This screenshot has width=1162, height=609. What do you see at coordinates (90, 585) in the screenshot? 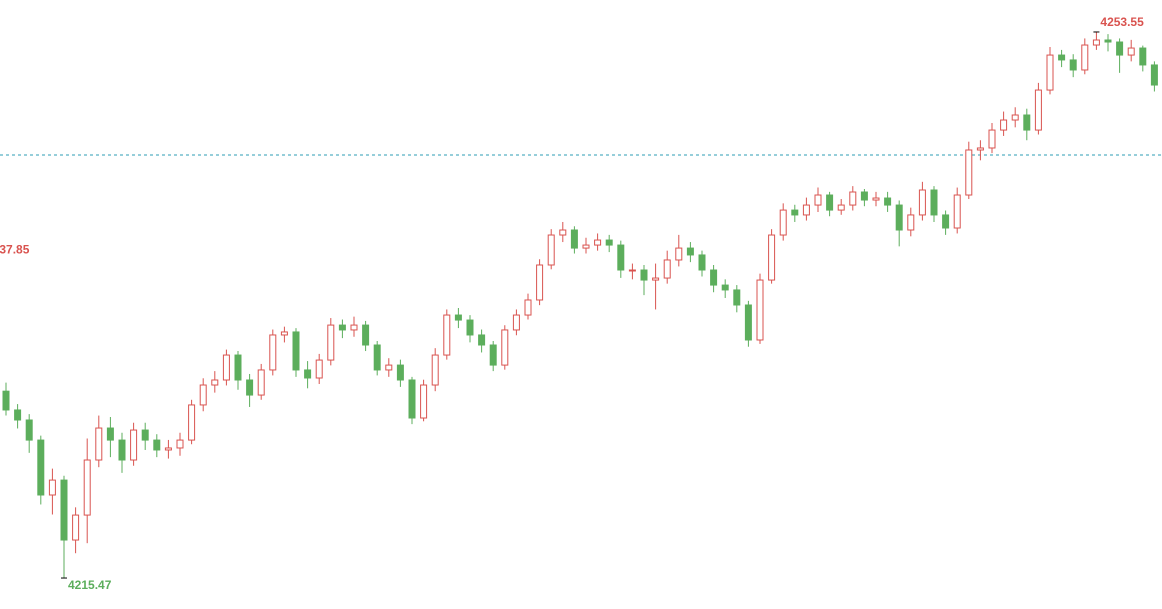
I see `min-label: 4215.47` at bounding box center [90, 585].